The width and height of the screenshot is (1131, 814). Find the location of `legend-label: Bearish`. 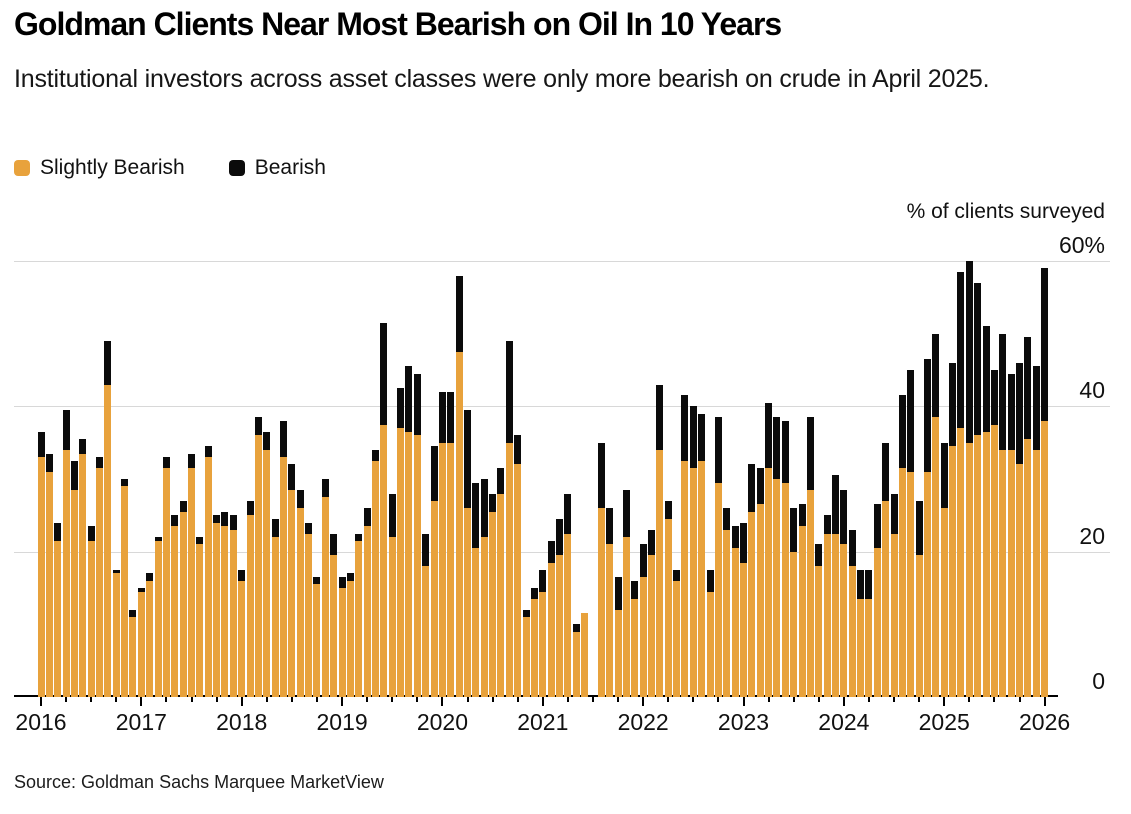

legend-label: Bearish is located at coordinates (290, 167).